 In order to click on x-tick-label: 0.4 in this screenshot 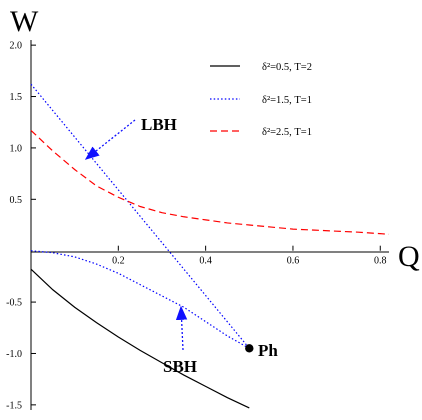, I will do `click(205, 261)`.